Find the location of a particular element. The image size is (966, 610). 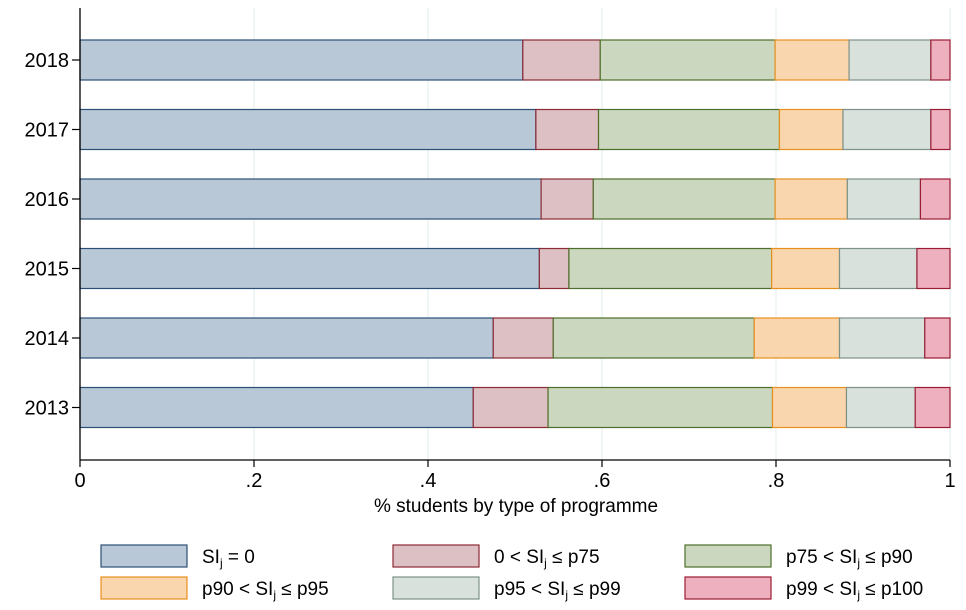

x-tick-label: .6 is located at coordinates (602, 481).